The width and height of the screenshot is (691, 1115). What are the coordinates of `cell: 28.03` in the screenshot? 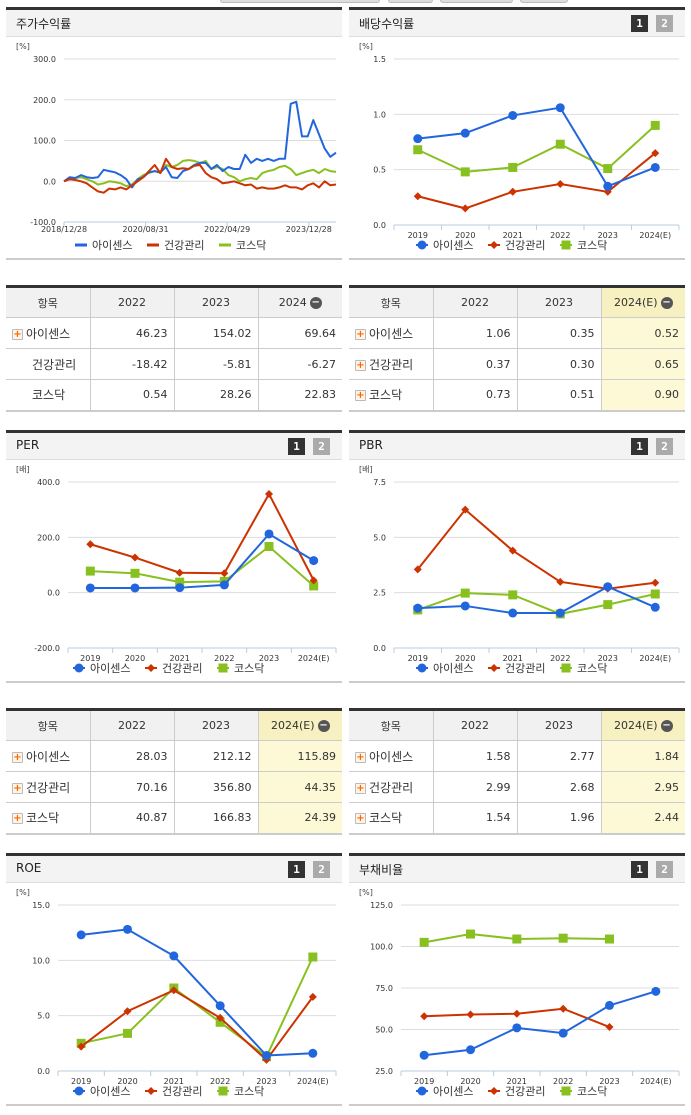 It's located at (132, 756).